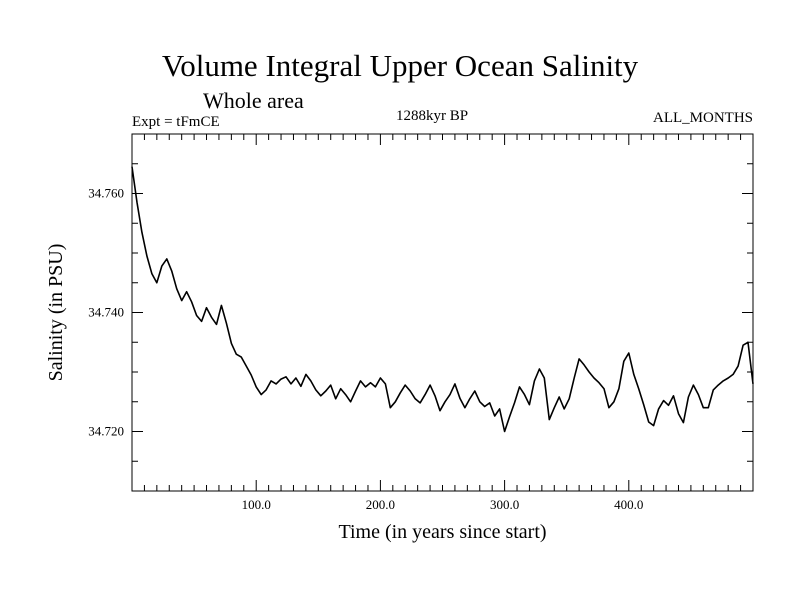 Image resolution: width=800 pixels, height=600 pixels. I want to click on y-axis-label: Salinity (in PSU), so click(56, 313).